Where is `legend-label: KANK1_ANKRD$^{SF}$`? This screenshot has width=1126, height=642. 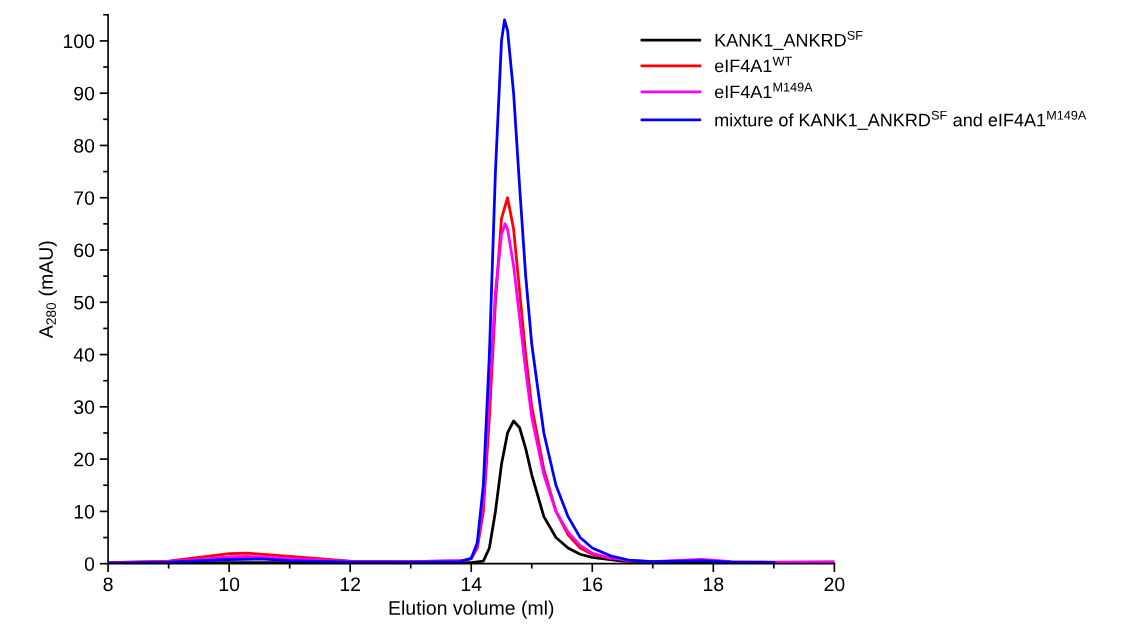
legend-label: KANK1_ANKRD$^{SF}$ is located at coordinates (789, 40).